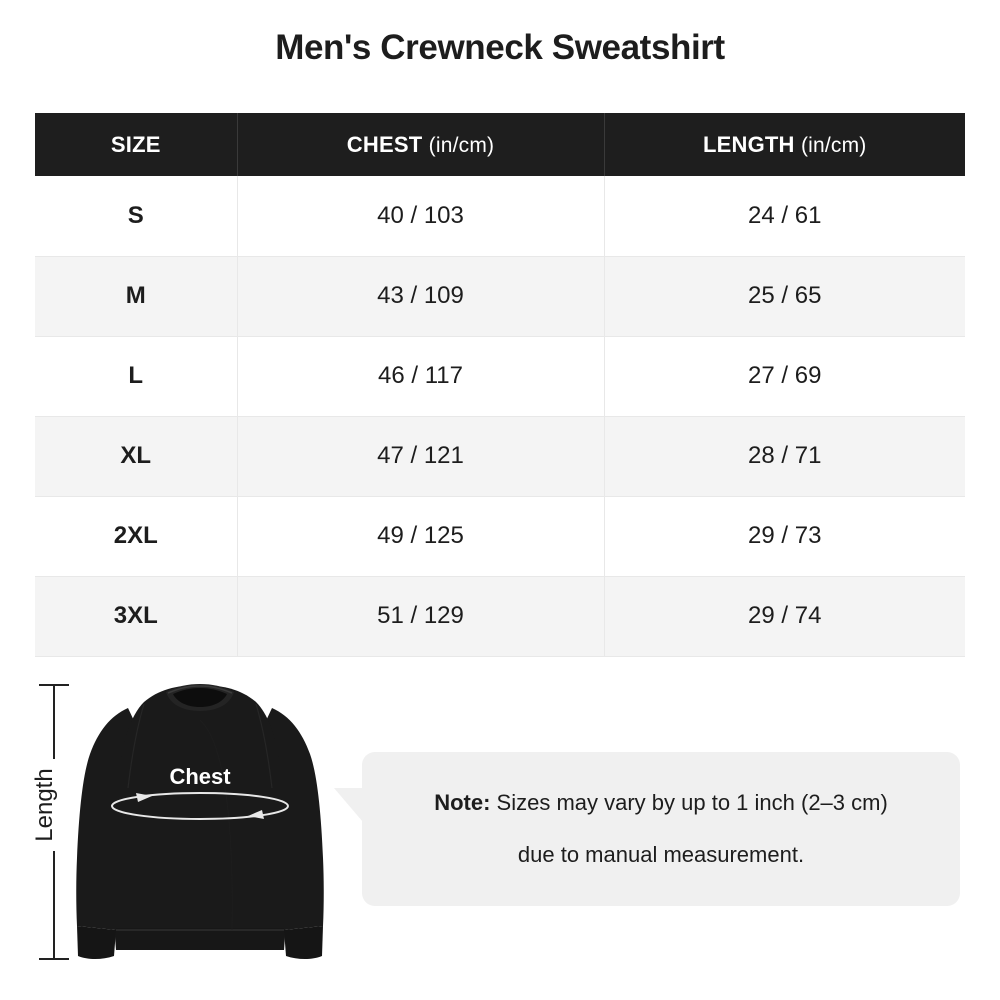 The width and height of the screenshot is (1000, 1000). What do you see at coordinates (748, 144) in the screenshot?
I see `column-header-length-label: LENGTH` at bounding box center [748, 144].